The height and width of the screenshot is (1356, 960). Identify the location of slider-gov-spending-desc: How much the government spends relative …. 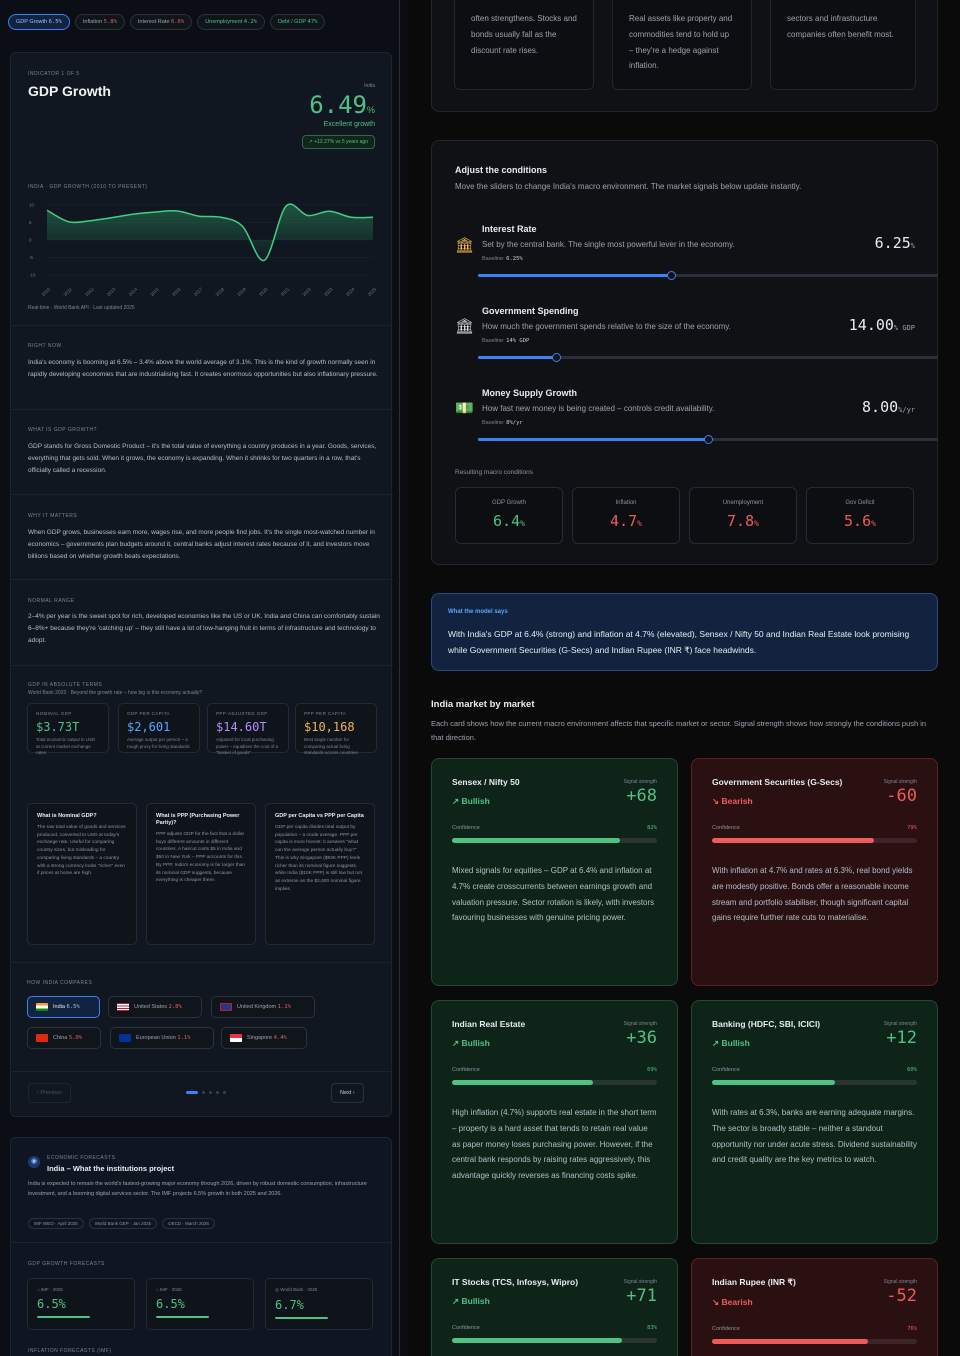
(606, 326).